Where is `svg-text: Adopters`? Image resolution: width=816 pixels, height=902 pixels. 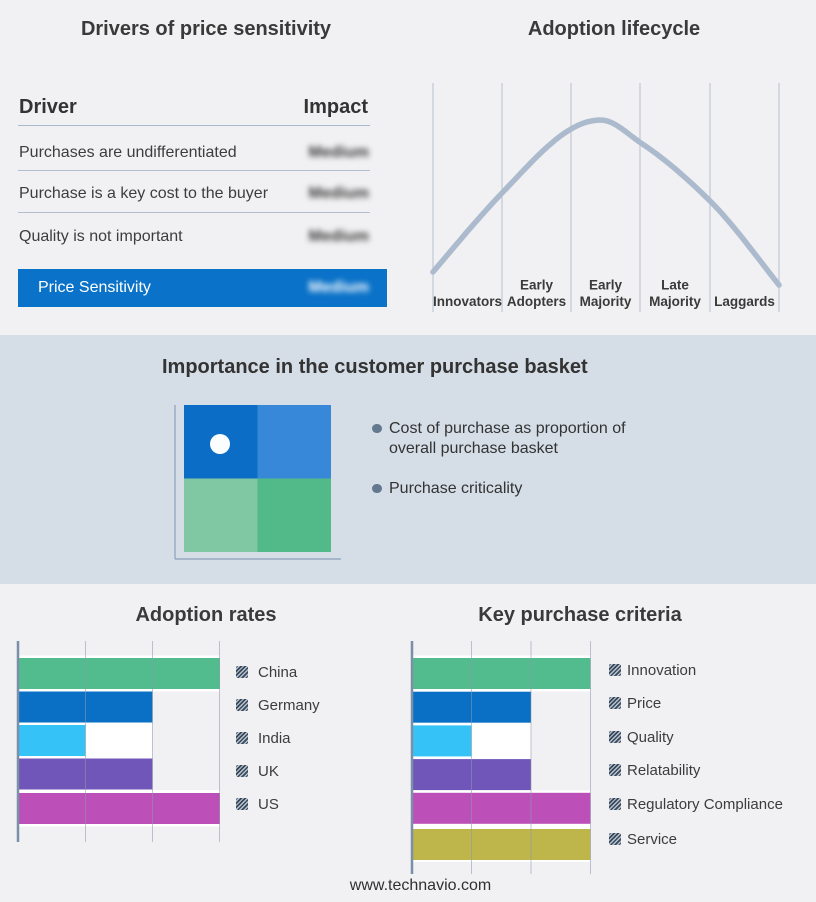 svg-text: Adopters is located at coordinates (536, 301).